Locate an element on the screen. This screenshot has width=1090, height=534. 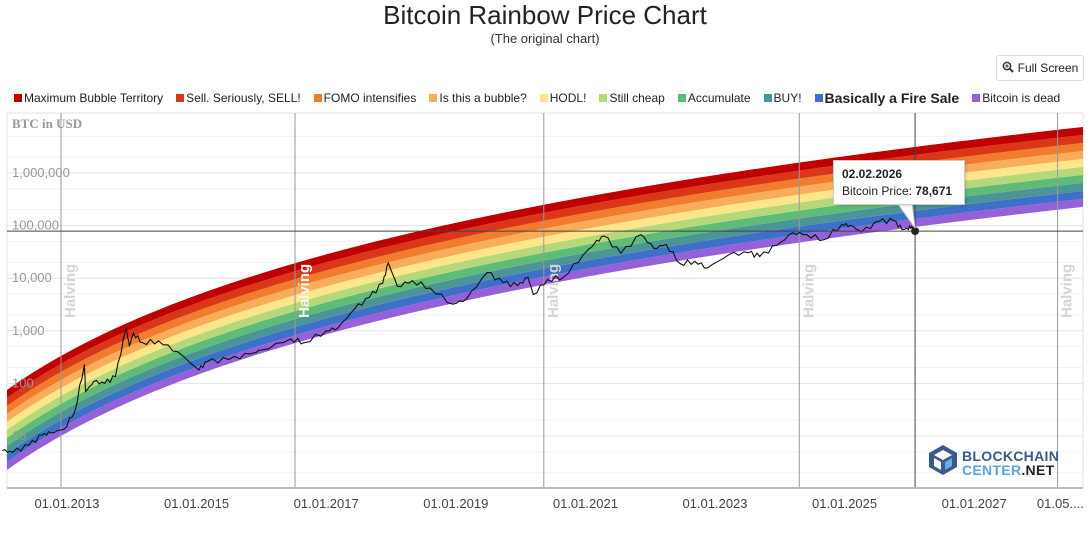
cube-logo-icon is located at coordinates (943, 462).